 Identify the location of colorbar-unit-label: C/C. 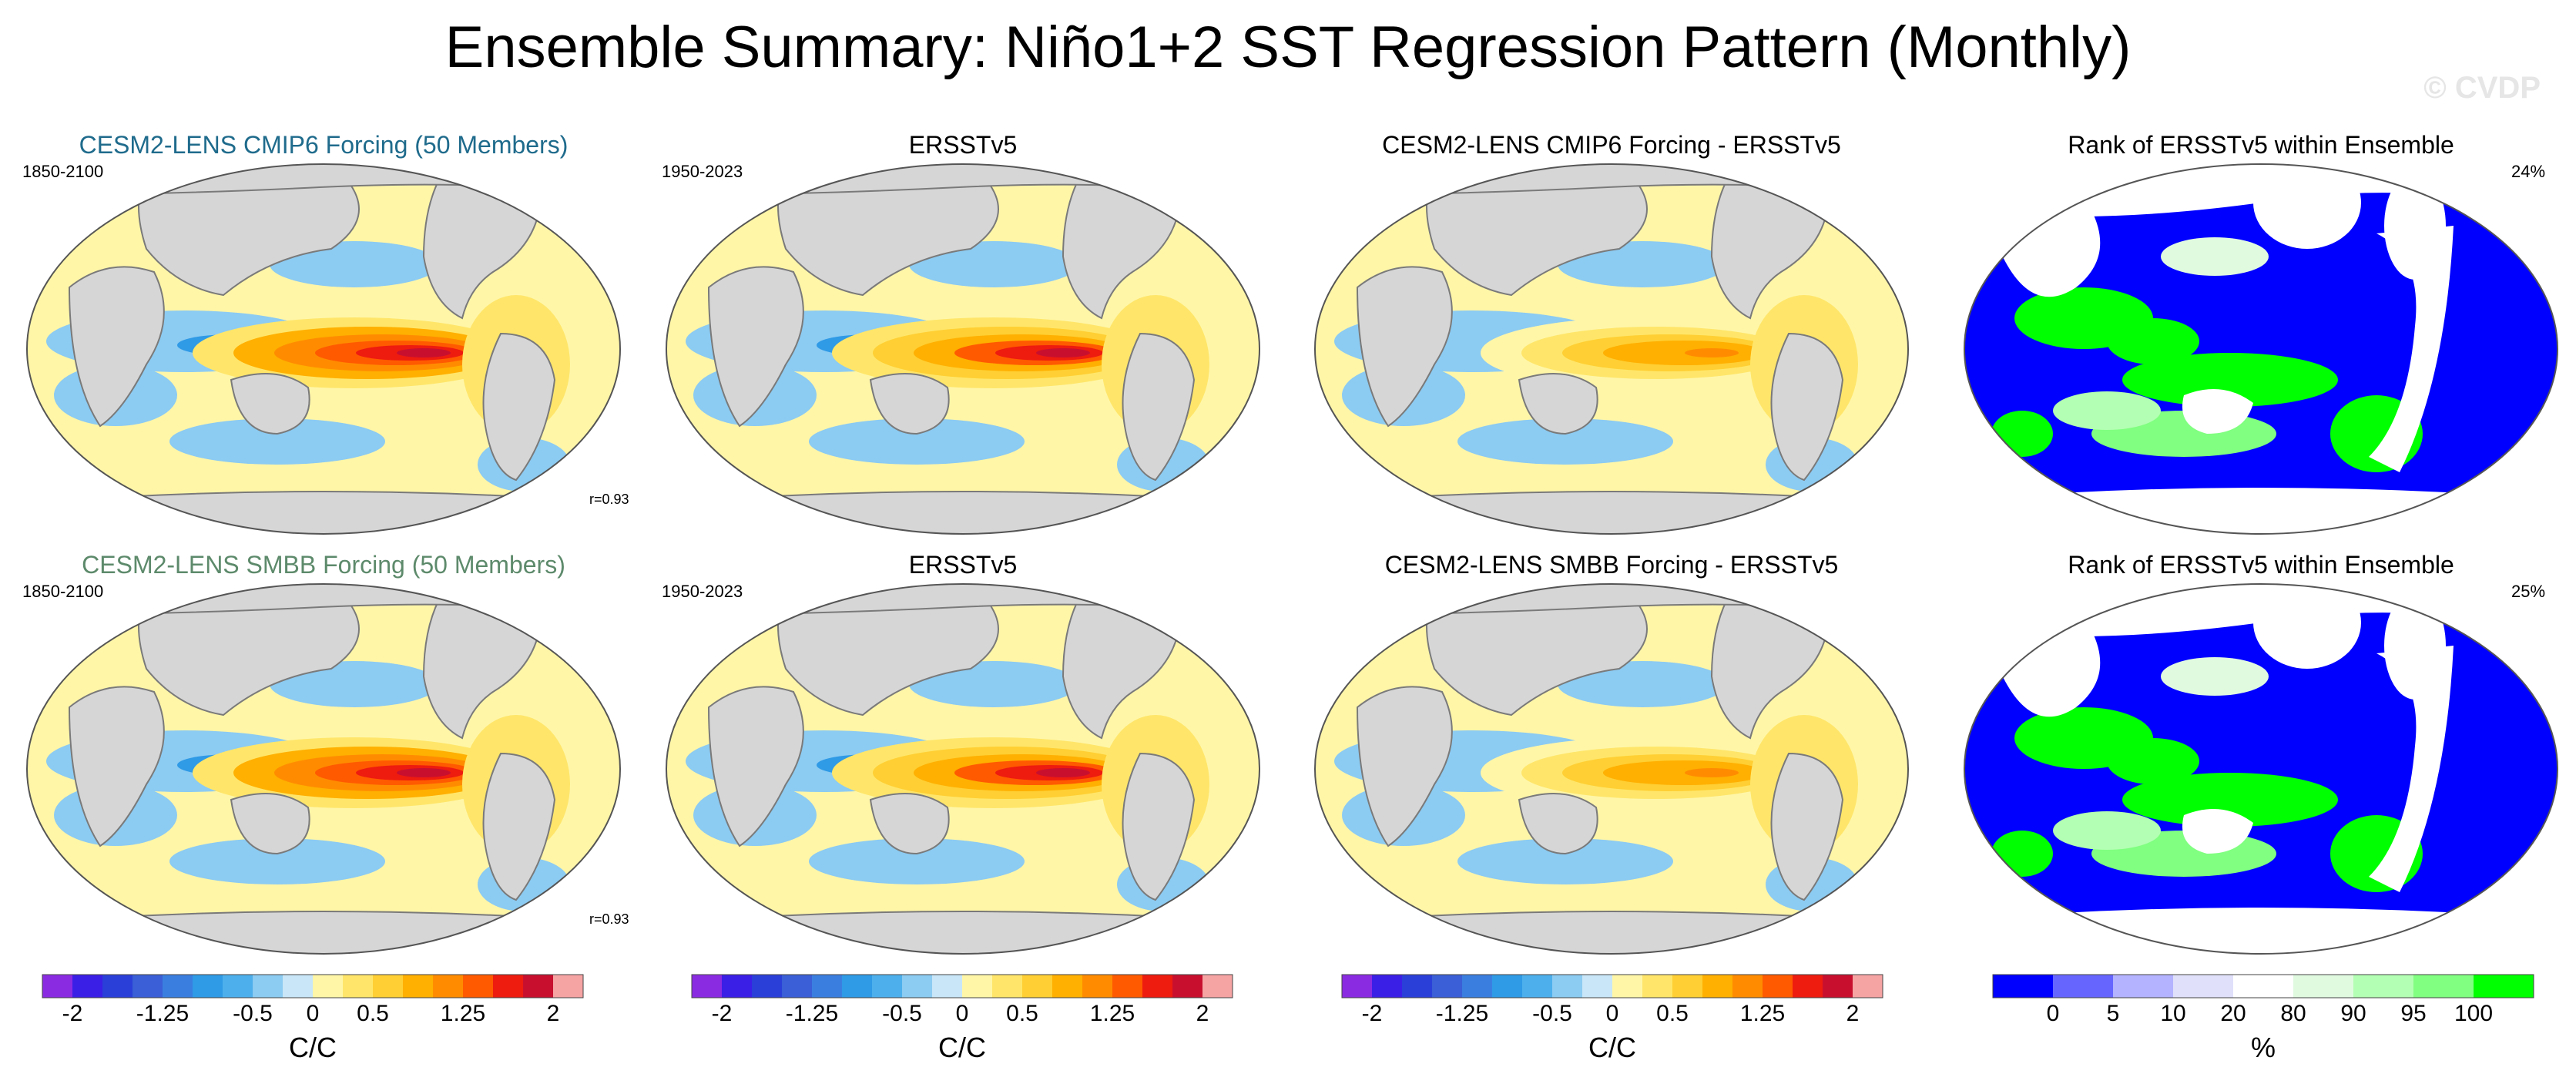
(962, 1047).